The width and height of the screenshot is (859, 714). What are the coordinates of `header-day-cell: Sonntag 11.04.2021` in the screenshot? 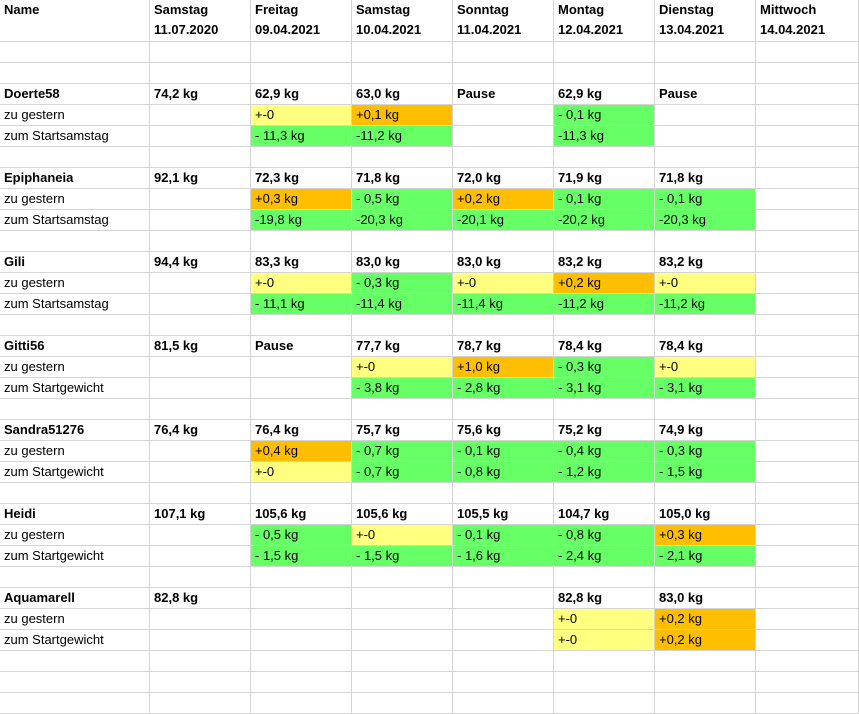 It's located at (503, 21).